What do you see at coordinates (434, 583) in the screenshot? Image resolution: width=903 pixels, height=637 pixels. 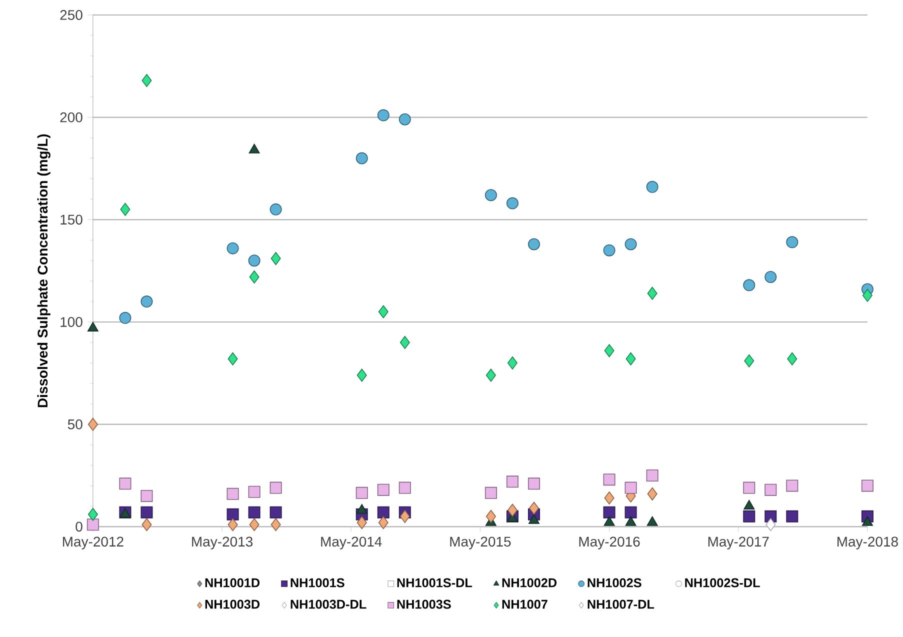 I see `legend-label: NH1001S-DL` at bounding box center [434, 583].